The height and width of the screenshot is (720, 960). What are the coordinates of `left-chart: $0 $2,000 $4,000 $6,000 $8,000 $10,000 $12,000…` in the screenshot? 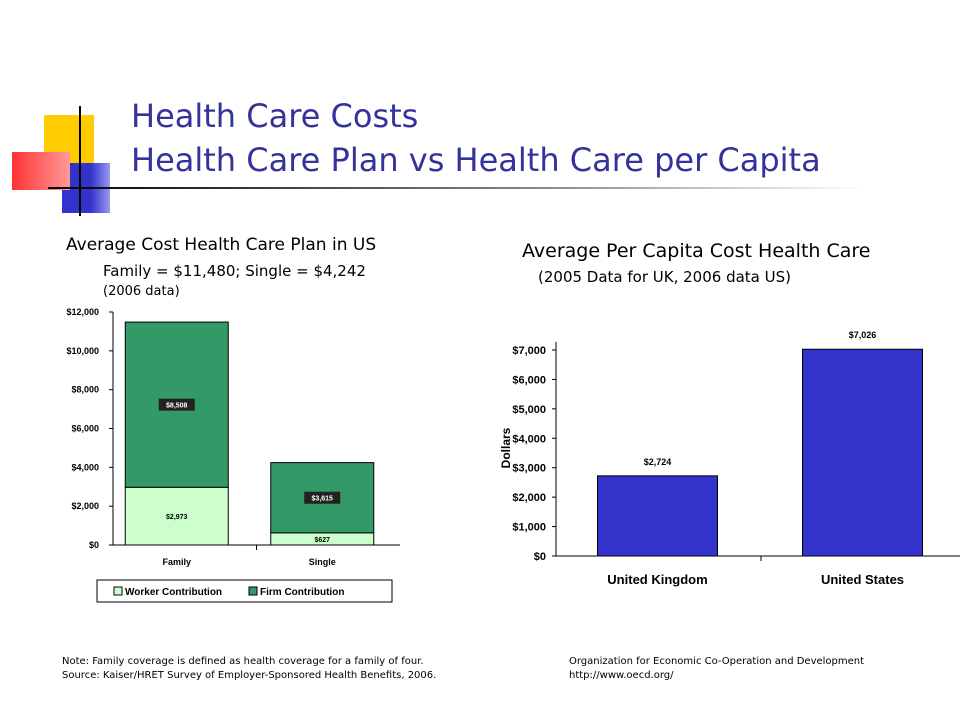 It's located at (233, 455).